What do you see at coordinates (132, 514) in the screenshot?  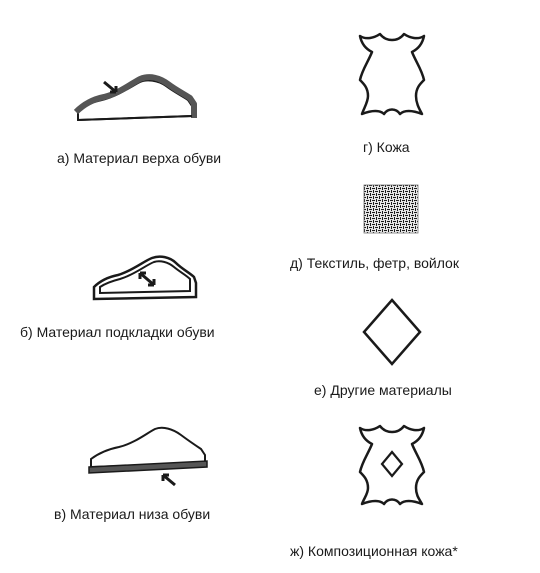 I see `label-sole-material: в) Материал низа обуви` at bounding box center [132, 514].